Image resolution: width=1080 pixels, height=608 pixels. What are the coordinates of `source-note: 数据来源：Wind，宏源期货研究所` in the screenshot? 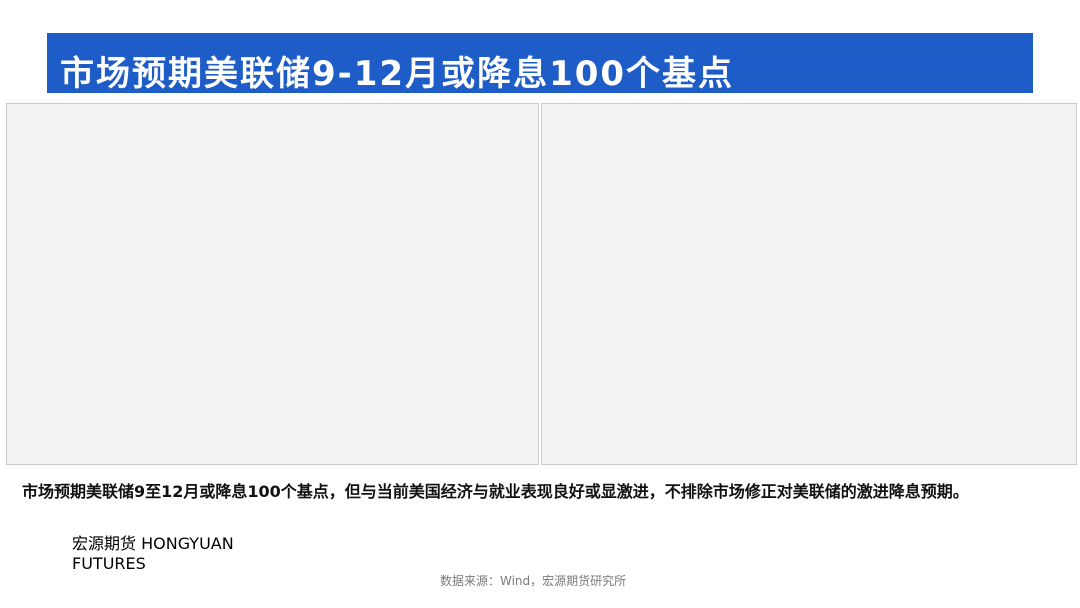 It's located at (533, 581).